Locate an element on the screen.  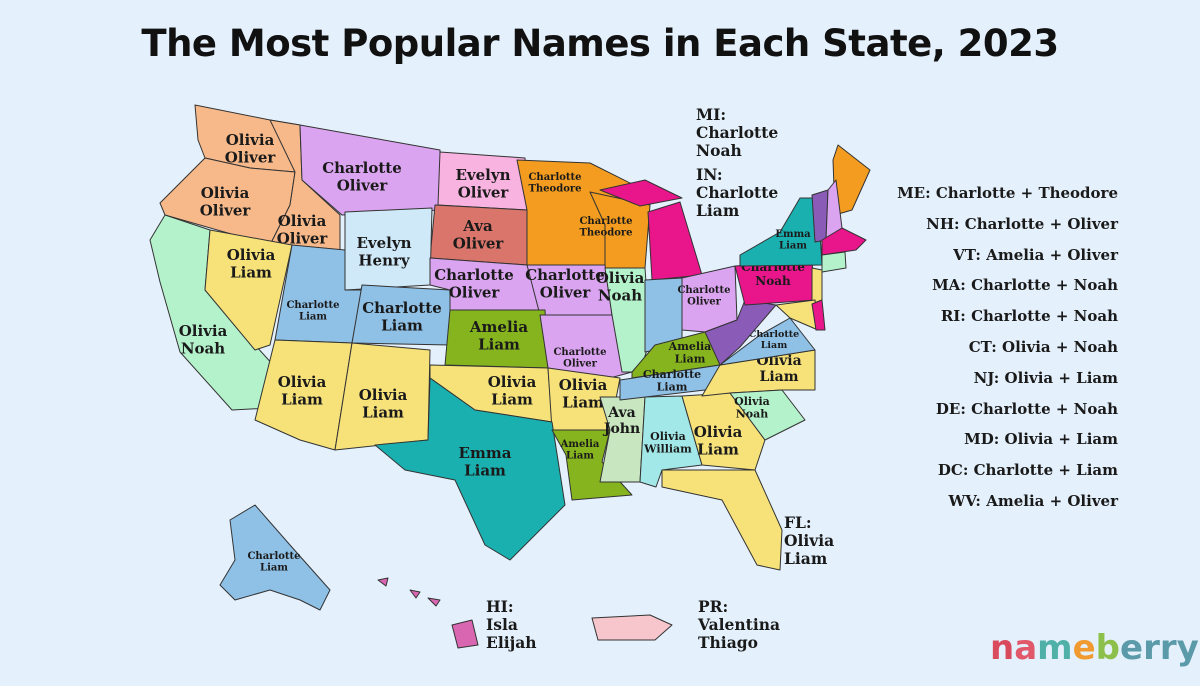
state-pr is located at coordinates (632, 627).